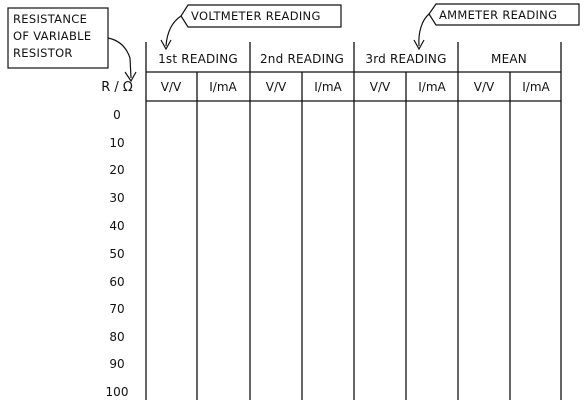 This screenshot has width=585, height=407. I want to click on callout-voltmeter: VOLTMETER READING, so click(251, 27).